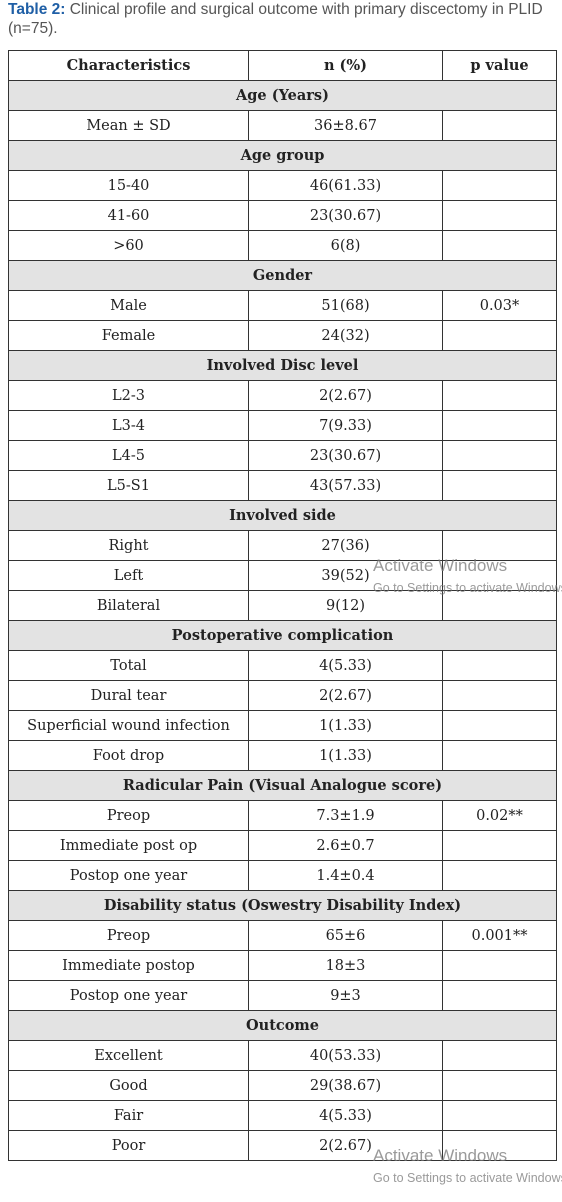 The width and height of the screenshot is (562, 1202). Describe the element at coordinates (499, 815) in the screenshot. I see `p-value-cell: 0.02**` at that location.